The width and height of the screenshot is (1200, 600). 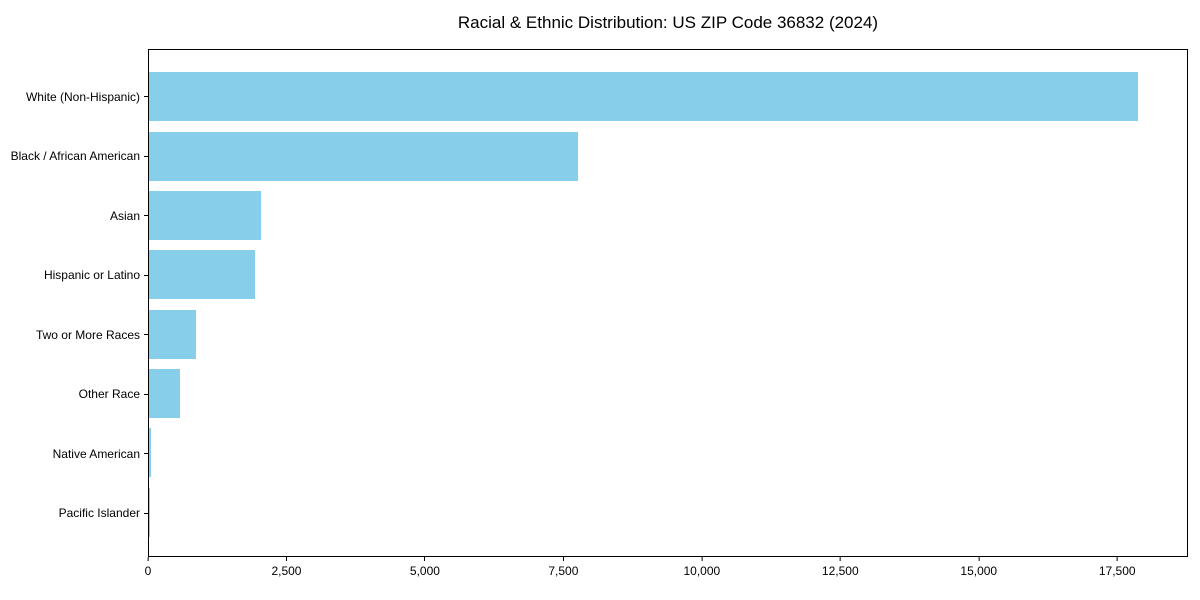 I want to click on y-label-row: Pacific Islander, so click(x=74, y=514).